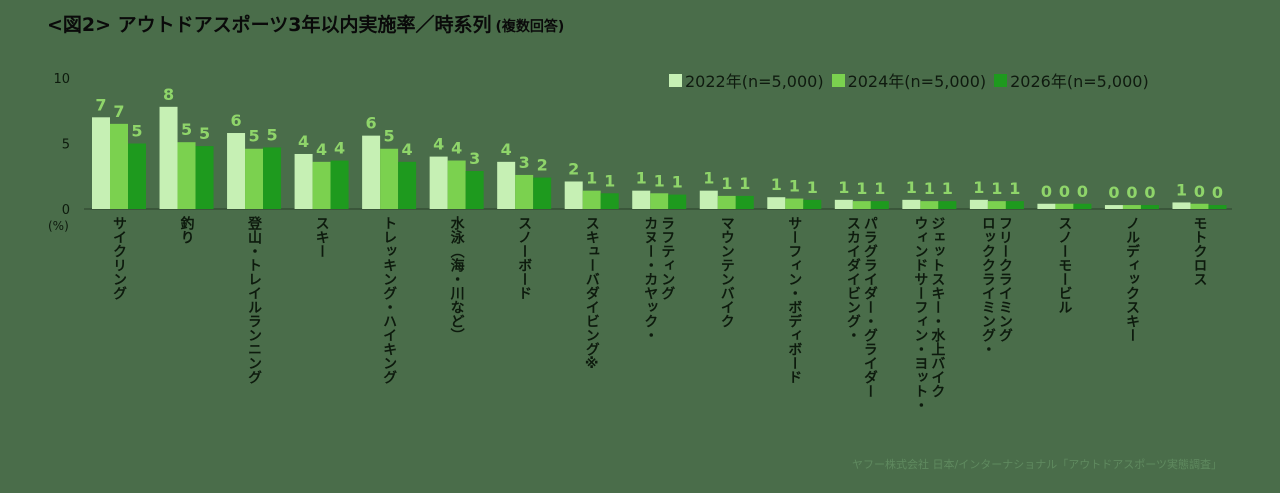 The width and height of the screenshot is (1280, 493). Describe the element at coordinates (794, 300) in the screenshot. I see `category-label: サーフィン・ボディボード` at that location.